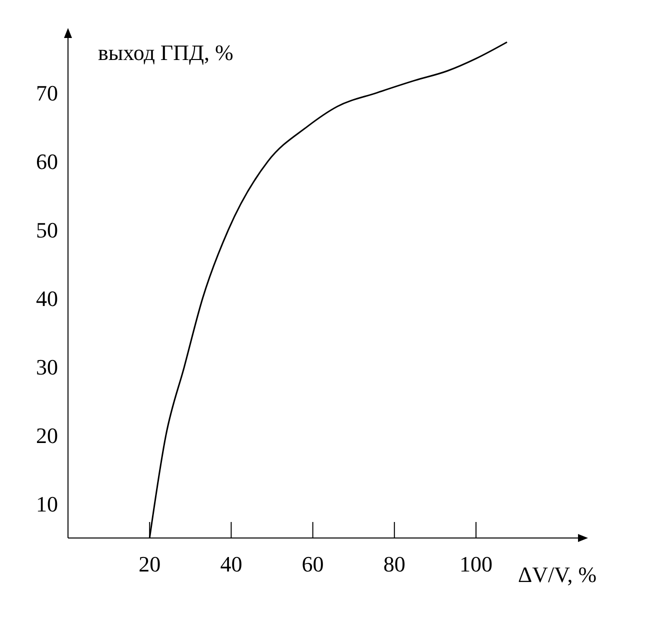  Describe the element at coordinates (313, 564) in the screenshot. I see `x-tick-label: 60` at that location.